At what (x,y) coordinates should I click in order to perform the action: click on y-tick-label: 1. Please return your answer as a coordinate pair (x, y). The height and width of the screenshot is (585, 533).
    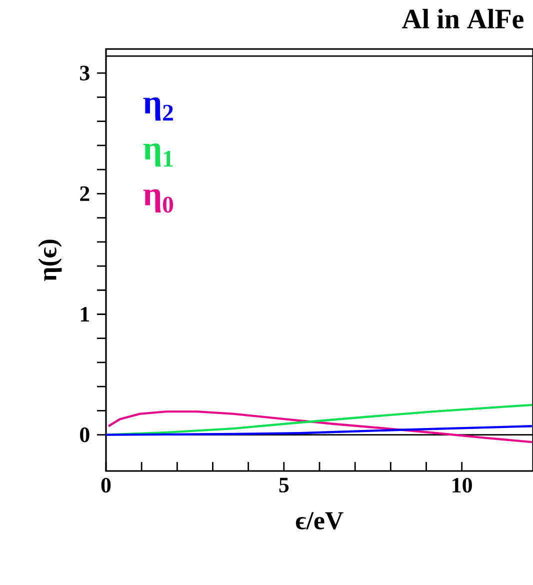
    Looking at the image, I should click on (85, 314).